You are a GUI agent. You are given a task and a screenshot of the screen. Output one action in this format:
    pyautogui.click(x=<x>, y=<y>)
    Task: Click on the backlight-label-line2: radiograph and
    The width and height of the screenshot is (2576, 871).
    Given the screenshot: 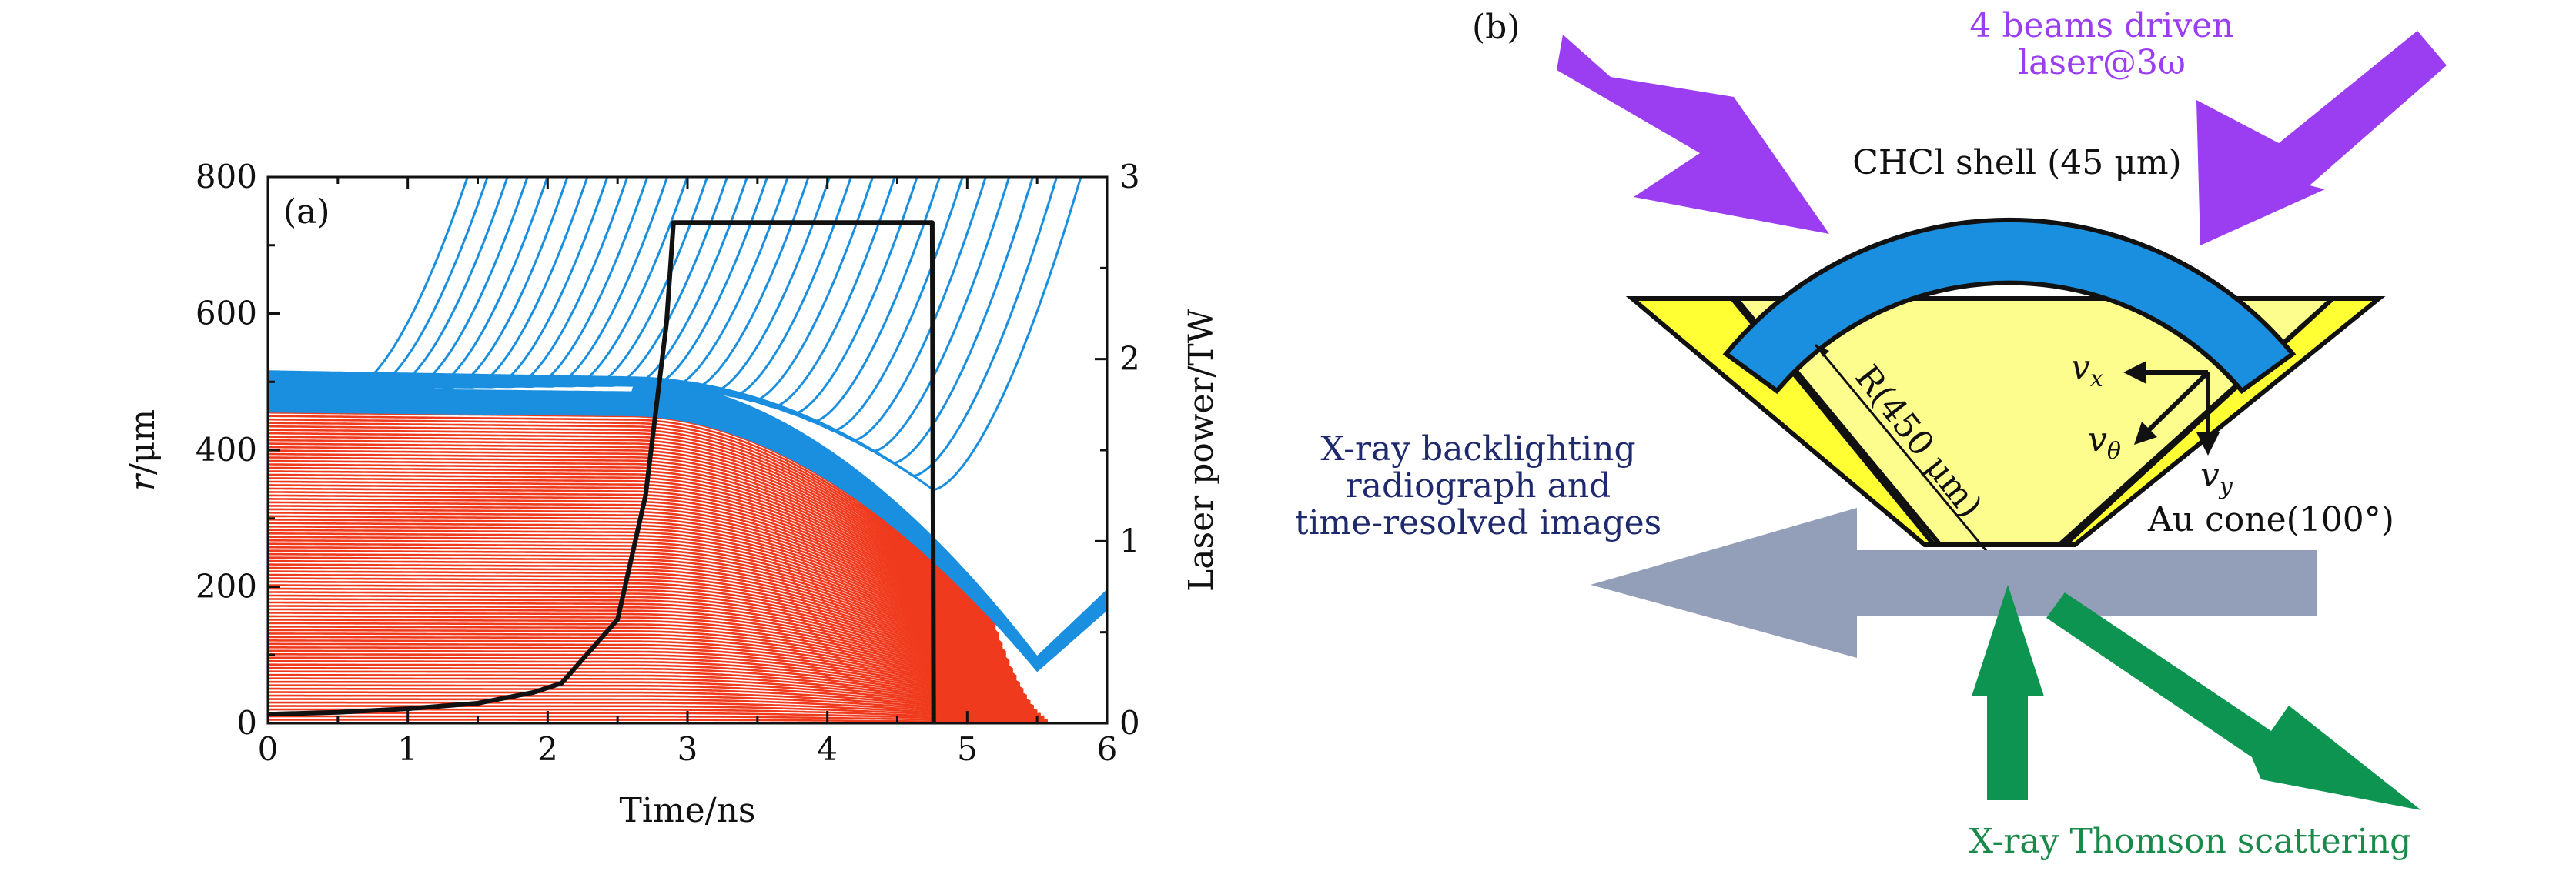 What is the action you would take?
    pyautogui.click(x=1478, y=486)
    